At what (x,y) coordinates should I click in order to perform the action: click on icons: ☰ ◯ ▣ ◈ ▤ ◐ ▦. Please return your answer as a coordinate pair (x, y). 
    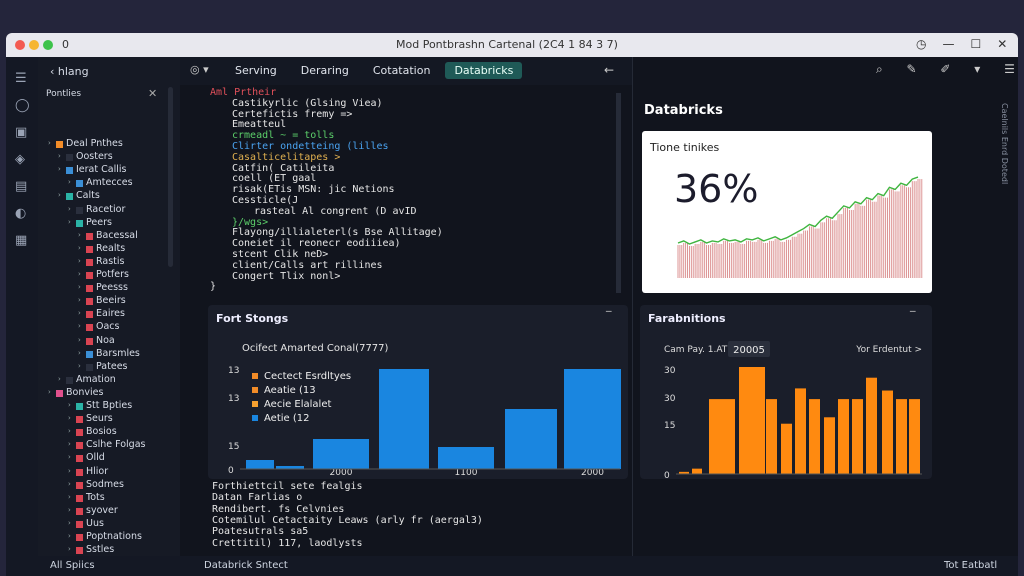
    Looking at the image, I should click on (22, 159).